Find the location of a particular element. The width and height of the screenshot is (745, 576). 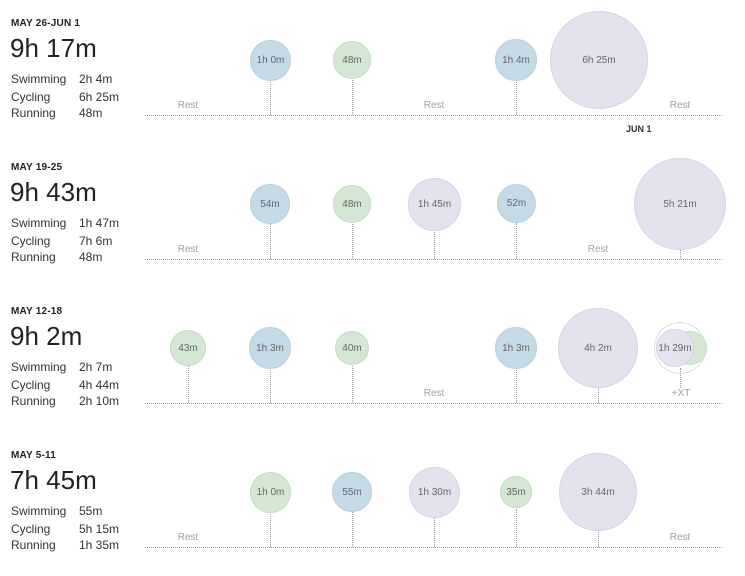

sport-swimming: Swimming 1h 47m is located at coordinates (65, 223).